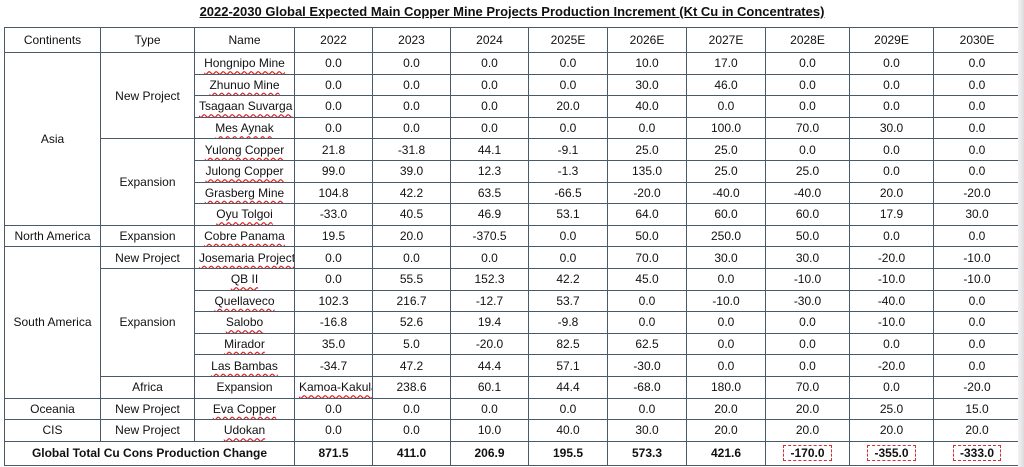  What do you see at coordinates (244, 300) in the screenshot?
I see `mine-name: Quellaveco` at bounding box center [244, 300].